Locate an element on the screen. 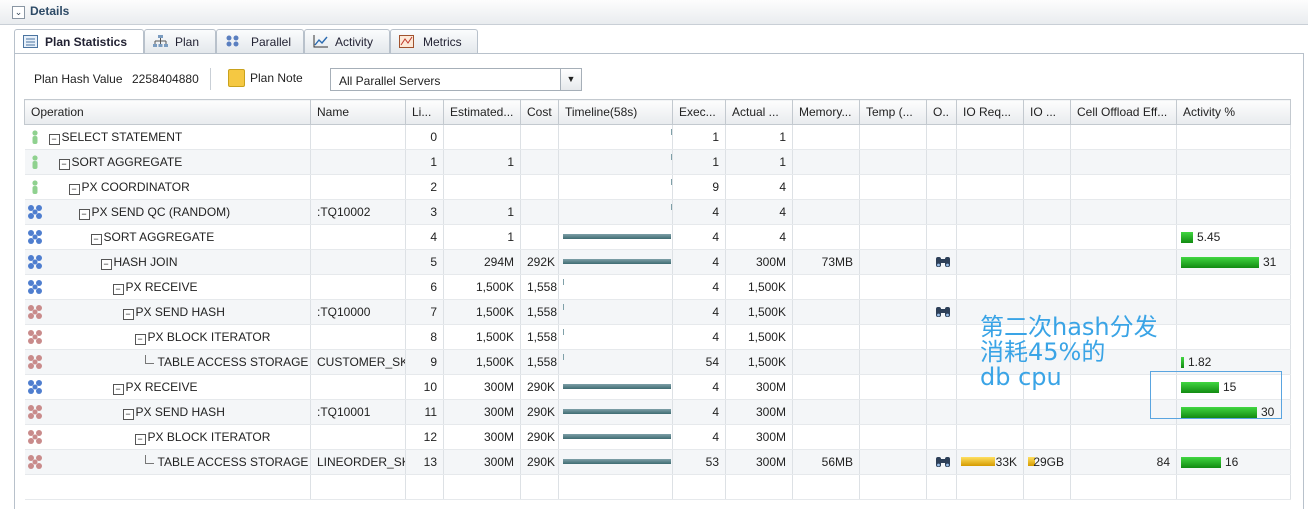  tab-metrics: Metrics is located at coordinates (434, 41).